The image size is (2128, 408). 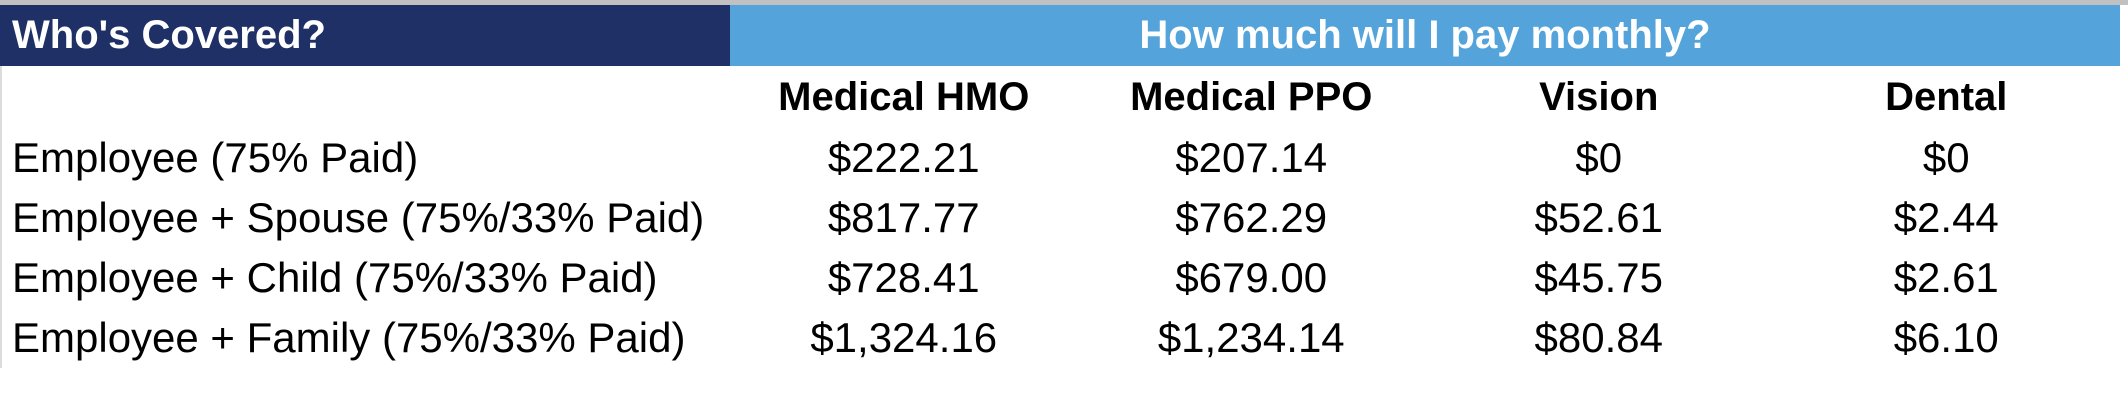 What do you see at coordinates (1598, 277) in the screenshot?
I see `premium-cell: $45.75` at bounding box center [1598, 277].